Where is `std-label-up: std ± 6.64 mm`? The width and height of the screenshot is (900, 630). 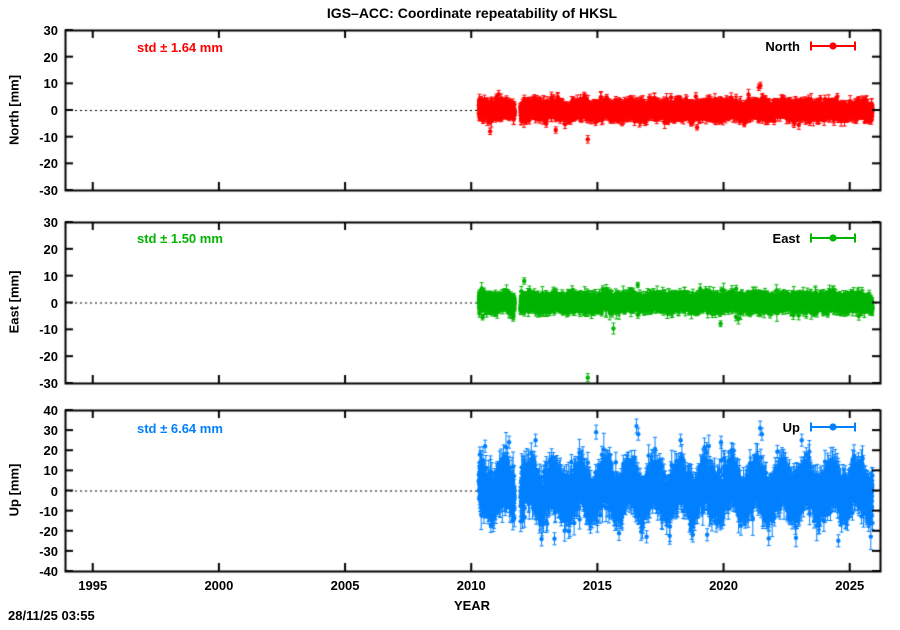
std-label-up: std ± 6.64 mm is located at coordinates (180, 428).